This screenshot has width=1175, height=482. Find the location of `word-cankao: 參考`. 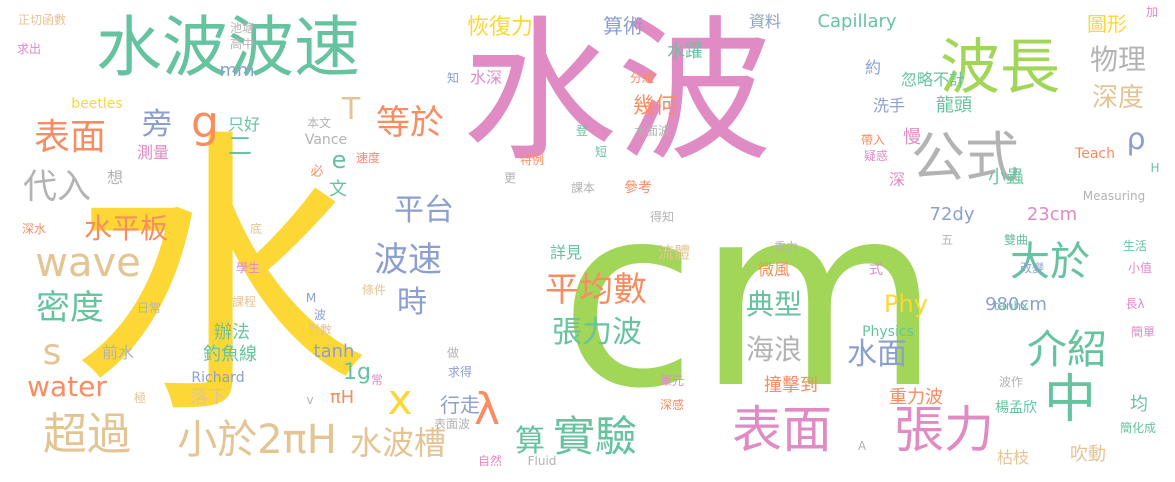

word-cankao: 參考 is located at coordinates (638, 188).